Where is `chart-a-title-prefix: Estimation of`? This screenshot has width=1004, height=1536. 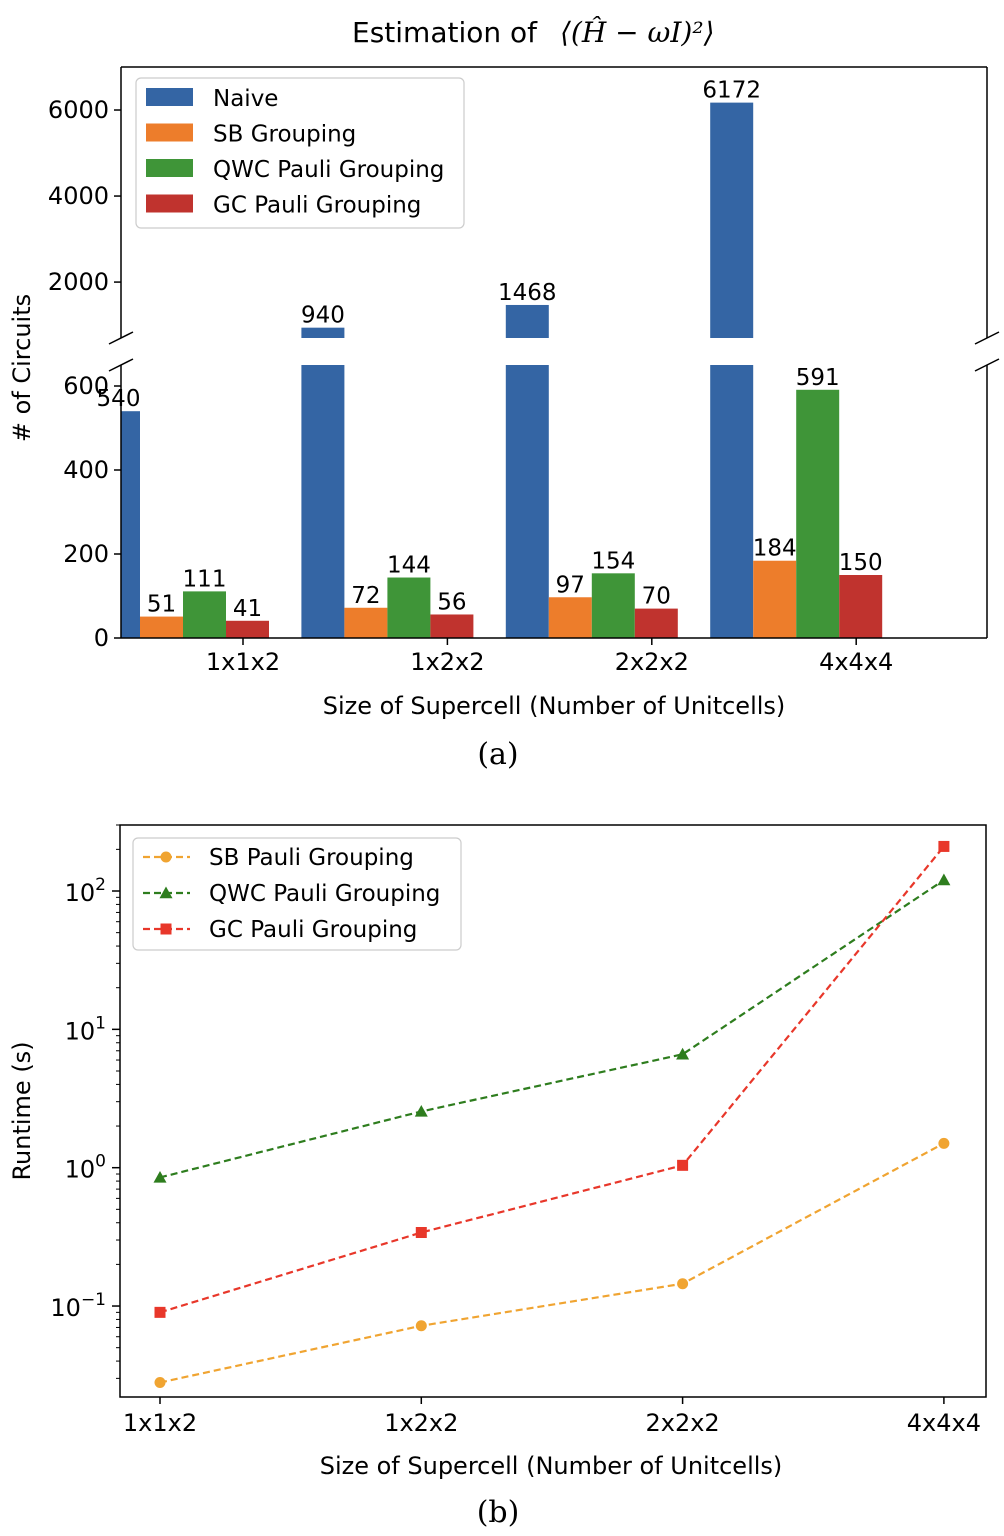
chart-a-title-prefix: Estimation of is located at coordinates (445, 32).